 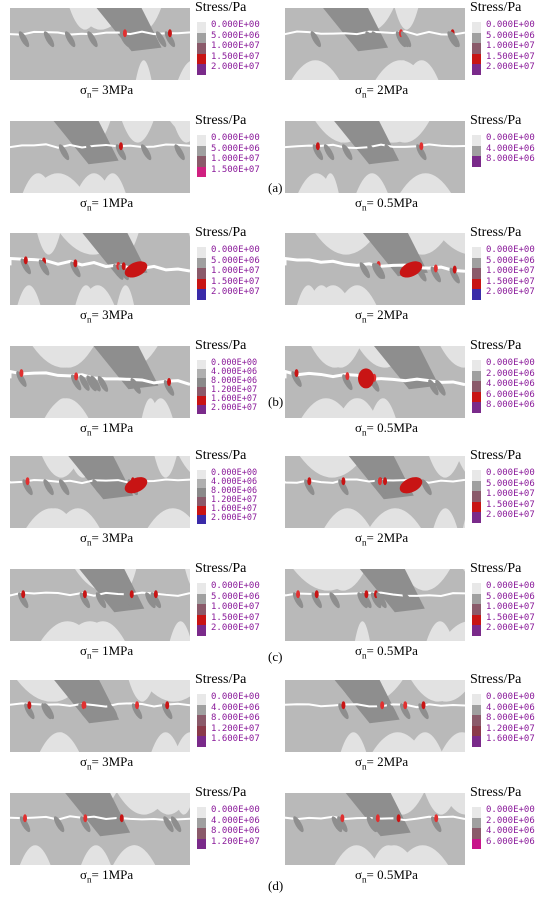 What do you see at coordinates (107, 652) in the screenshot?
I see `normal-stress-caption: σn= 1MPa` at bounding box center [107, 652].